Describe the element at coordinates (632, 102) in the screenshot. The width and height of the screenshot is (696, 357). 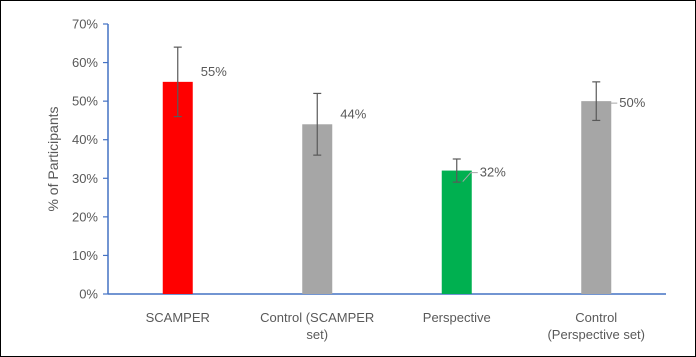
I see `data-label: 50%` at that location.